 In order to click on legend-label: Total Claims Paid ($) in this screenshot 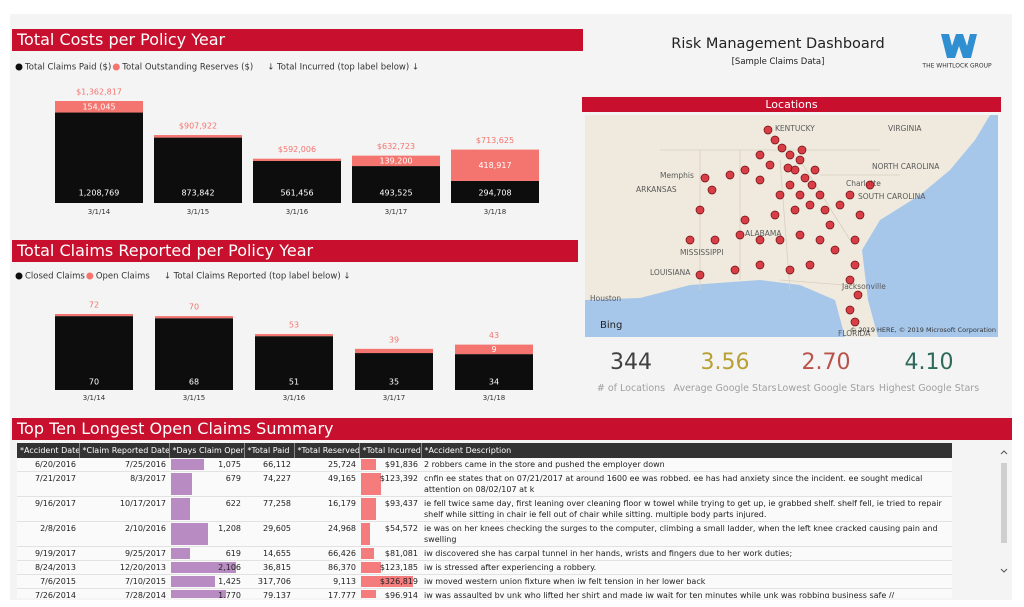, I will do `click(67, 68)`.